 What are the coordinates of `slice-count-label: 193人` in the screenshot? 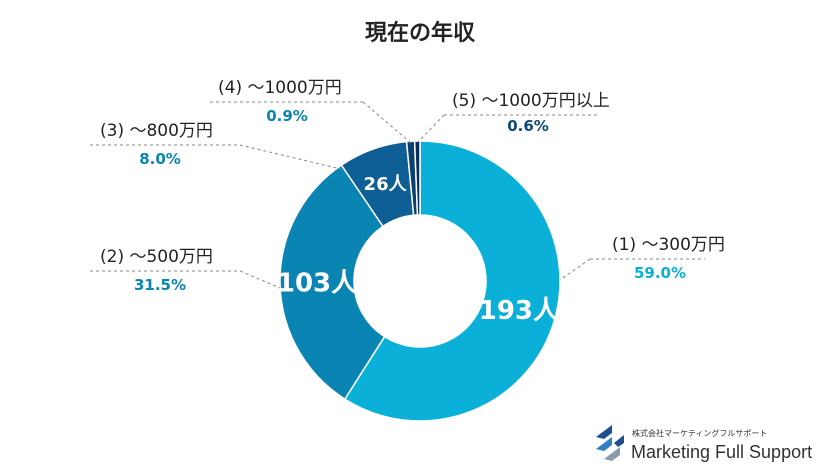 It's located at (519, 311).